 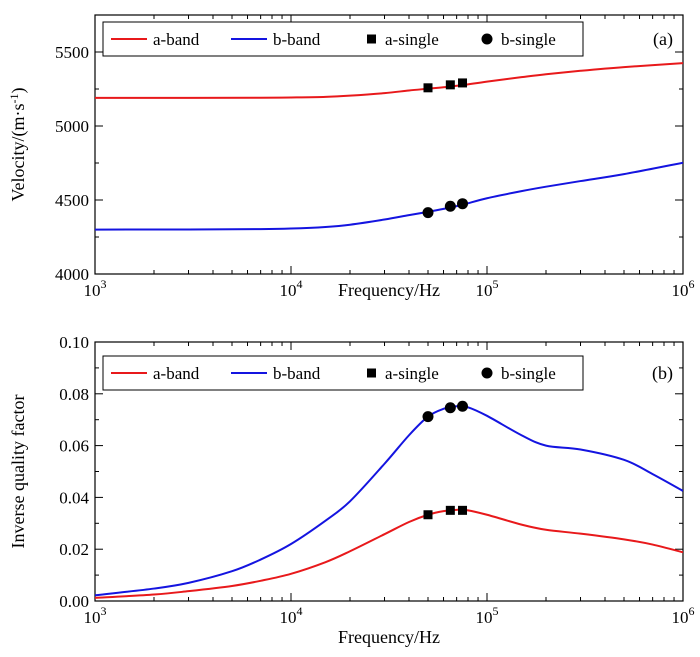 What do you see at coordinates (74, 601) in the screenshot?
I see `y-tick-label: 0.00` at bounding box center [74, 601].